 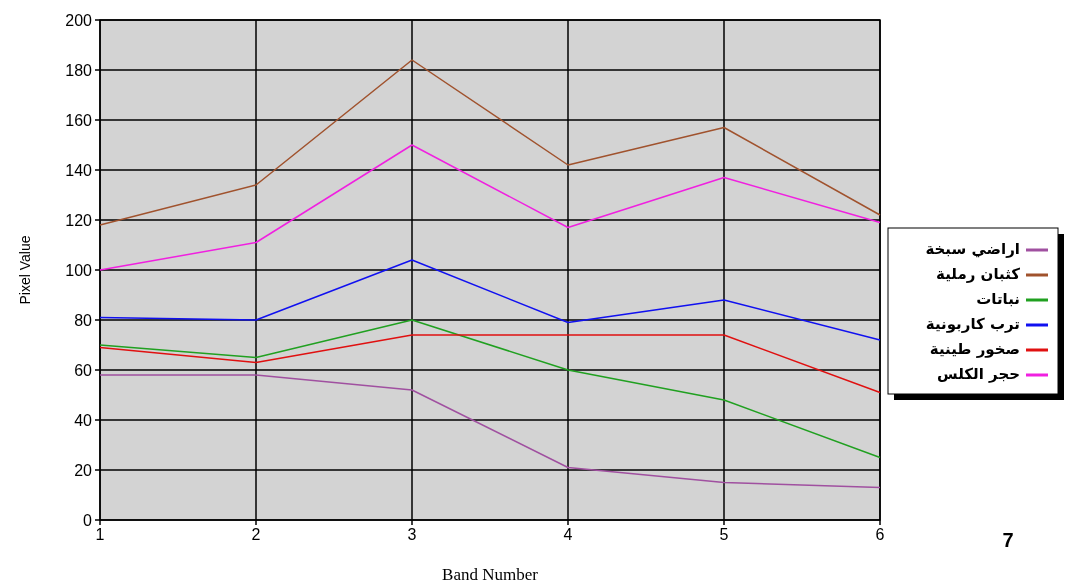 I want to click on y-tick-label: 80, so click(x=83, y=320).